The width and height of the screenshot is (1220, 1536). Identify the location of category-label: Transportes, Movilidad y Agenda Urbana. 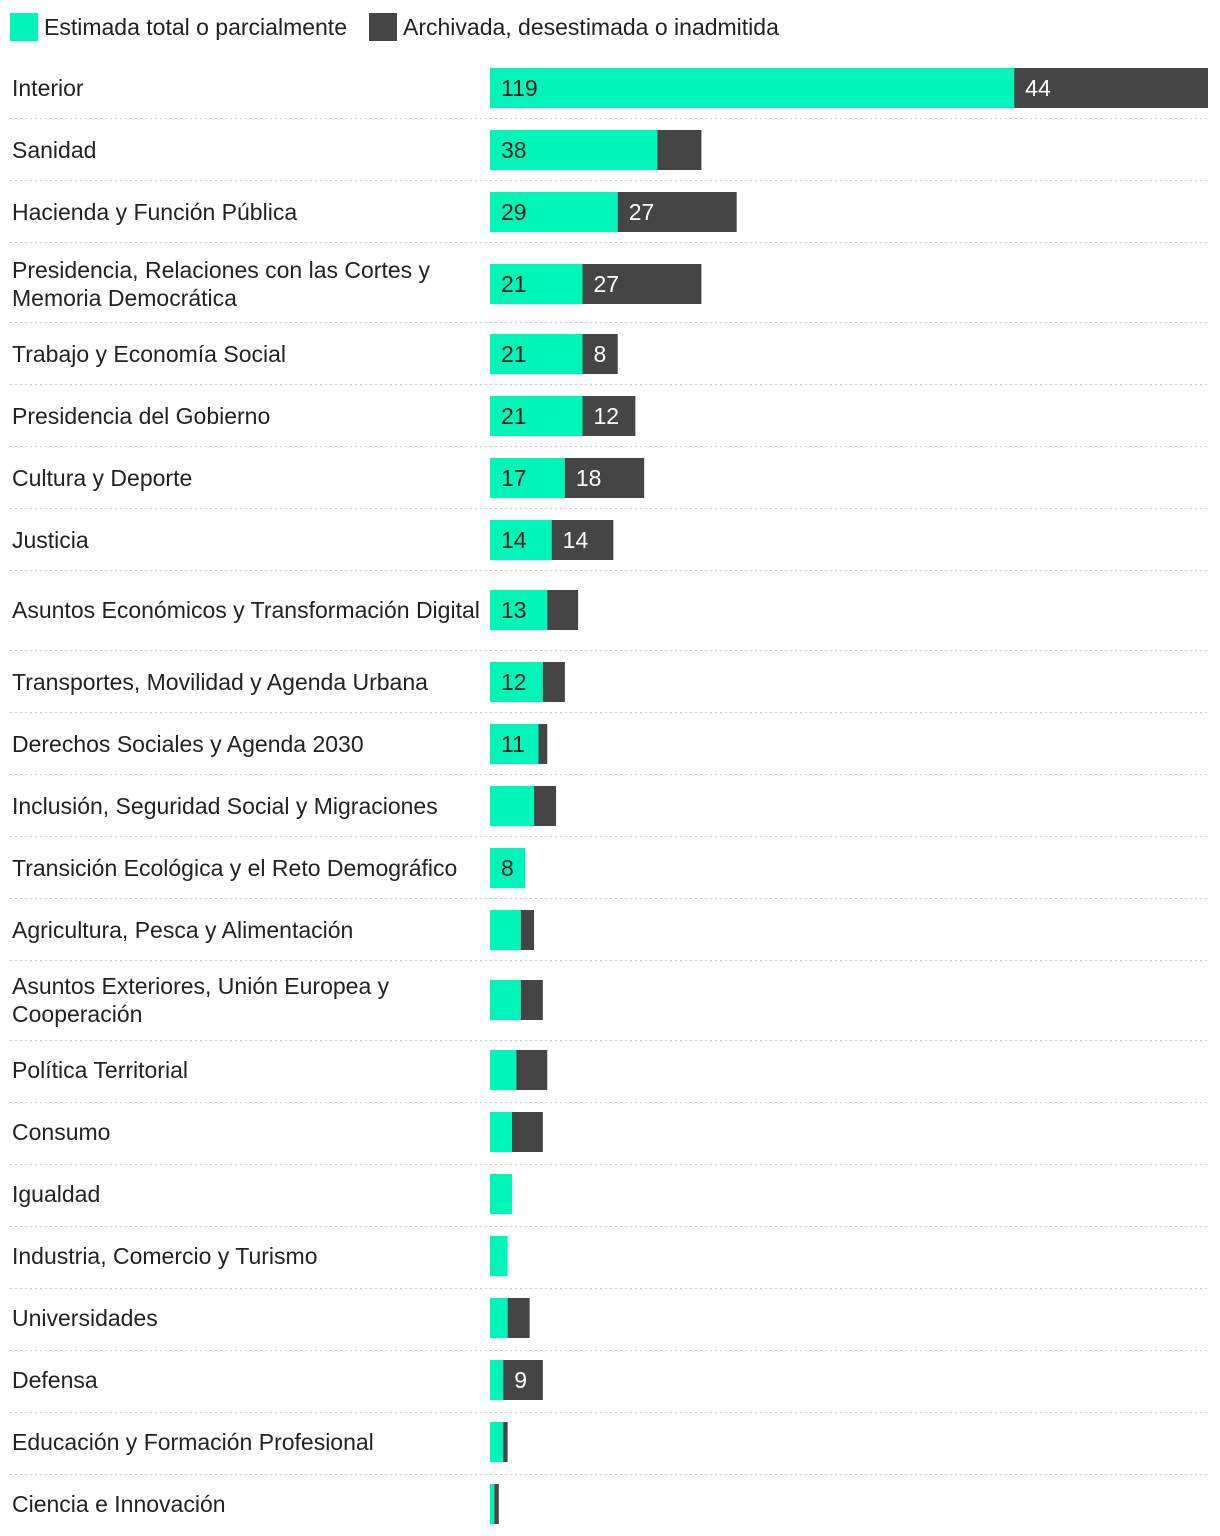
(220, 682).